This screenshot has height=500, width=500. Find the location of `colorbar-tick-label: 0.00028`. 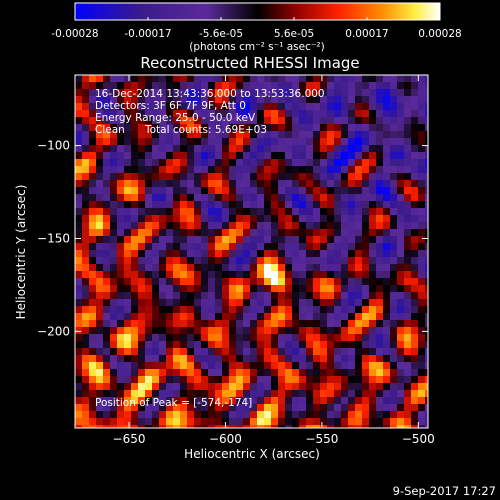

colorbar-tick-label: 0.00028 is located at coordinates (439, 34).